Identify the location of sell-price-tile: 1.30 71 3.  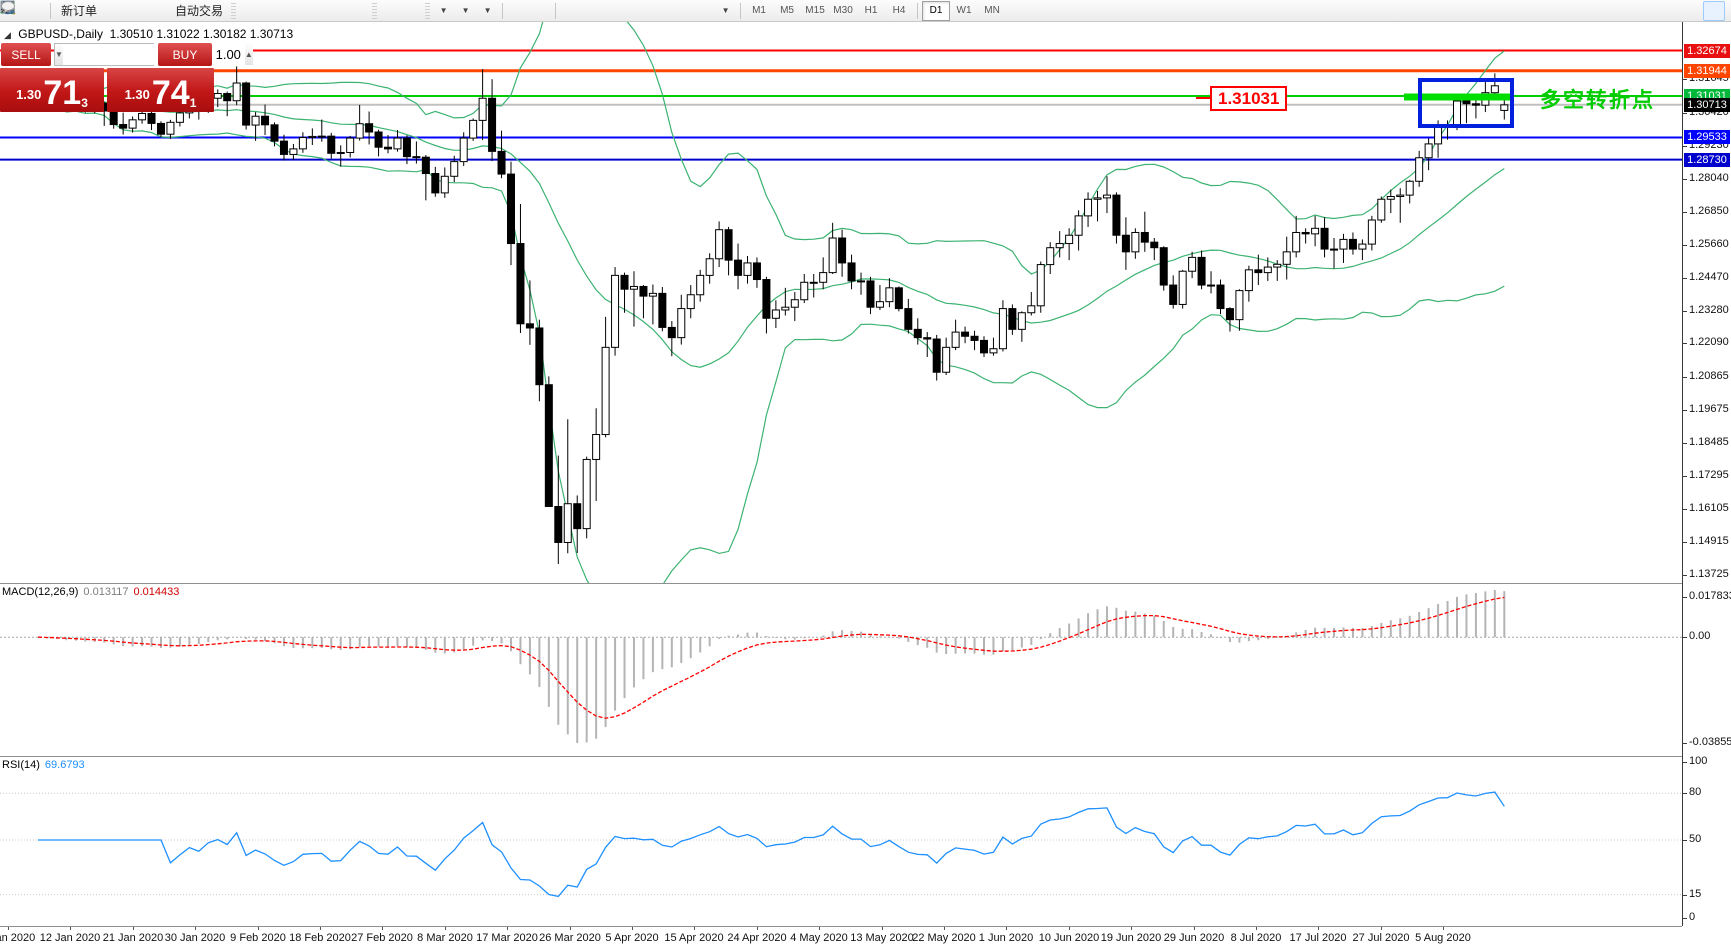
(52, 90).